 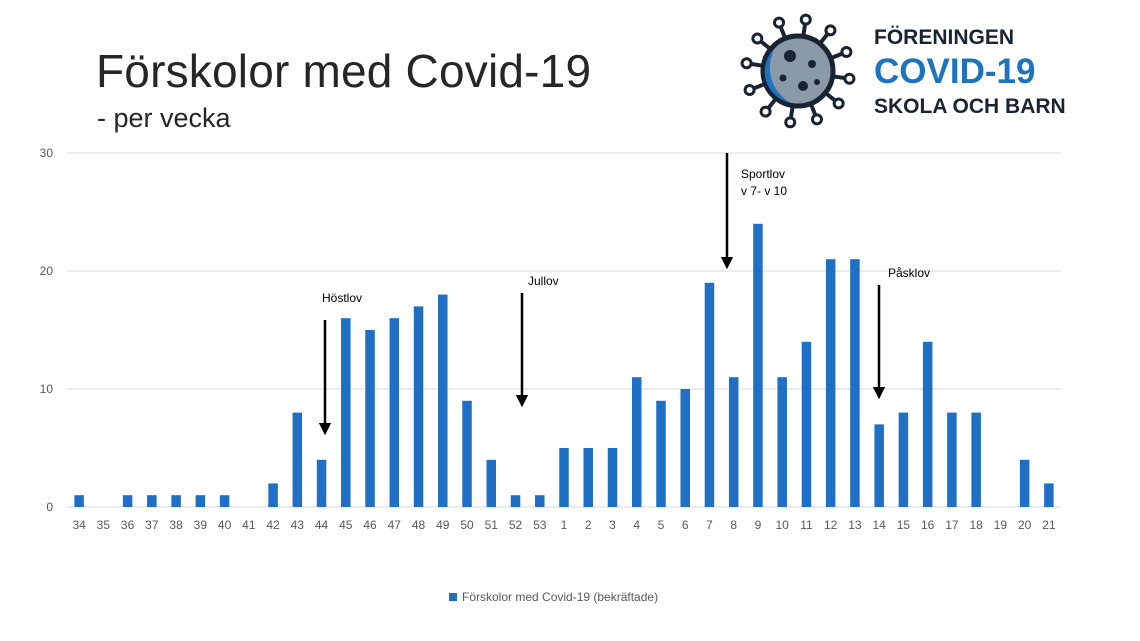 What do you see at coordinates (322, 525) in the screenshot?
I see `x-tick-label: 44` at bounding box center [322, 525].